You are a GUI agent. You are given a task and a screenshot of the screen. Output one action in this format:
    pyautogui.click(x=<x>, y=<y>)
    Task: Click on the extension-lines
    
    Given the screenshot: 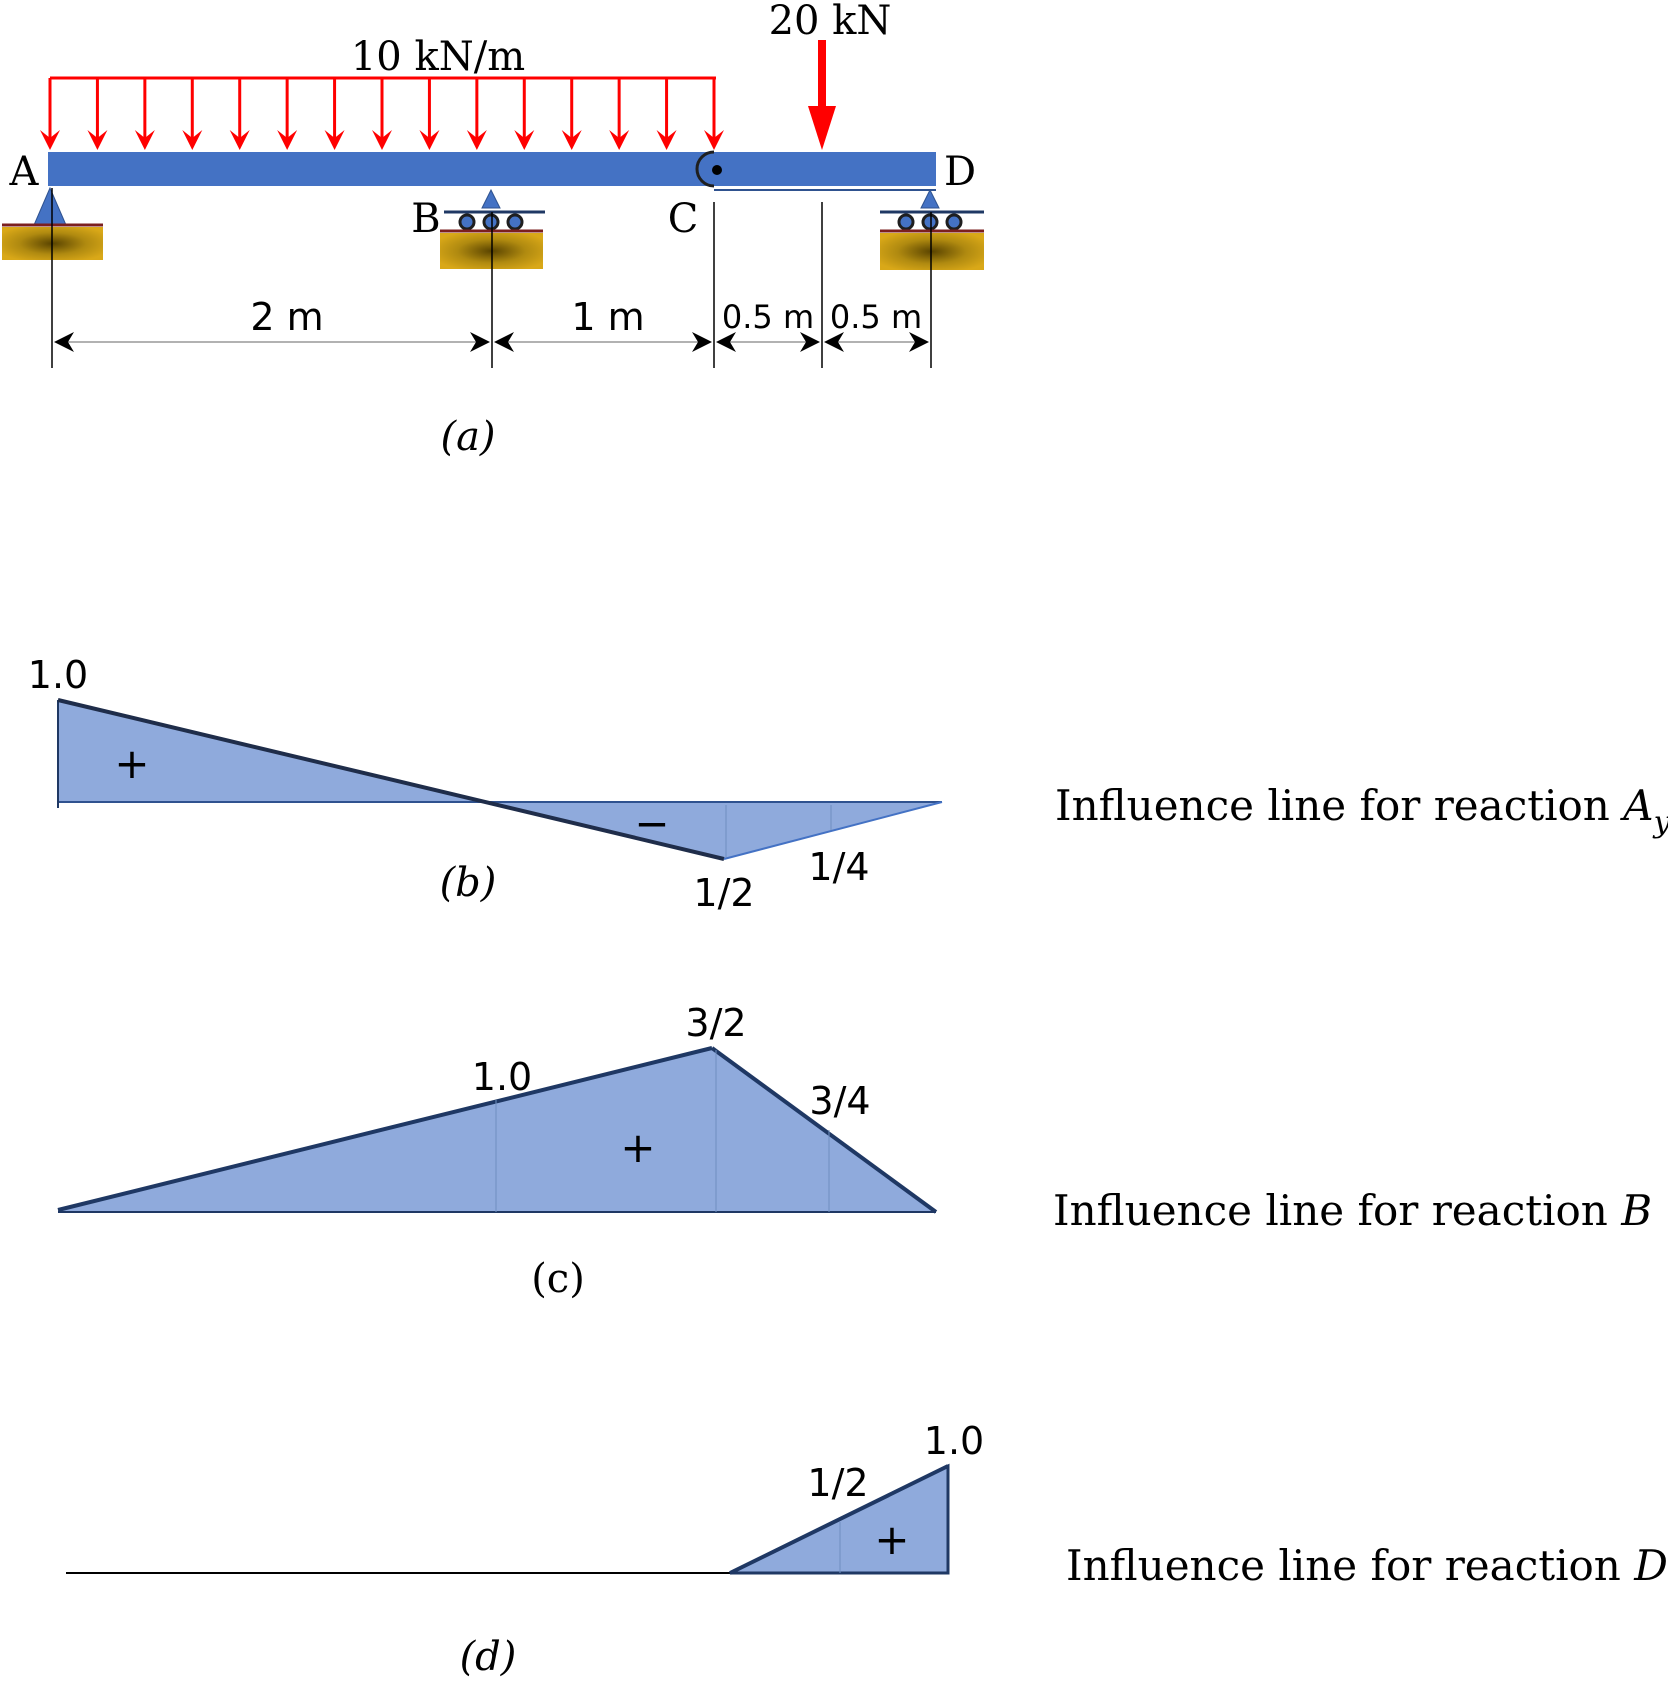 What is the action you would take?
    pyautogui.click(x=491, y=278)
    